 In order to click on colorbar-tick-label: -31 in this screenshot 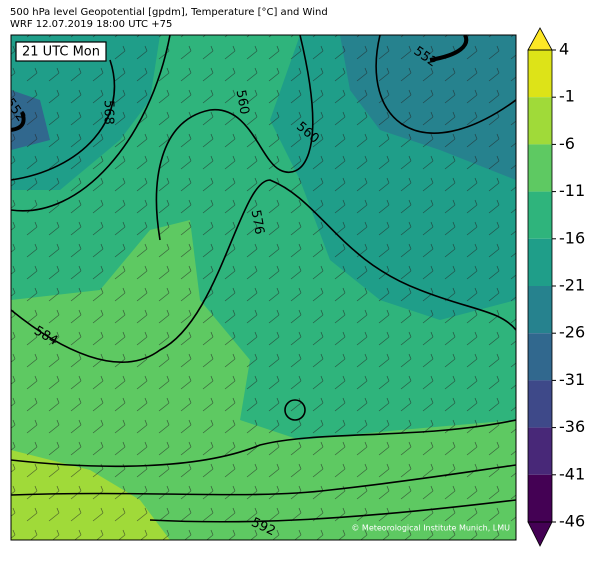, I will do `click(572, 379)`.